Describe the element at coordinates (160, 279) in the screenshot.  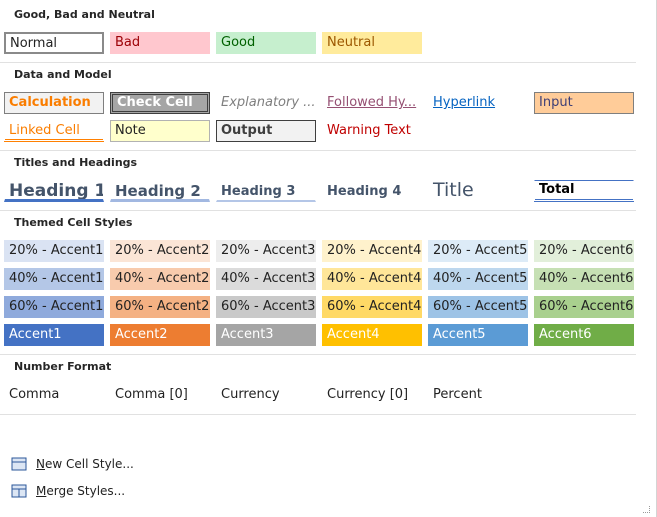
I see `cell-style: 40% - Accent2` at that location.